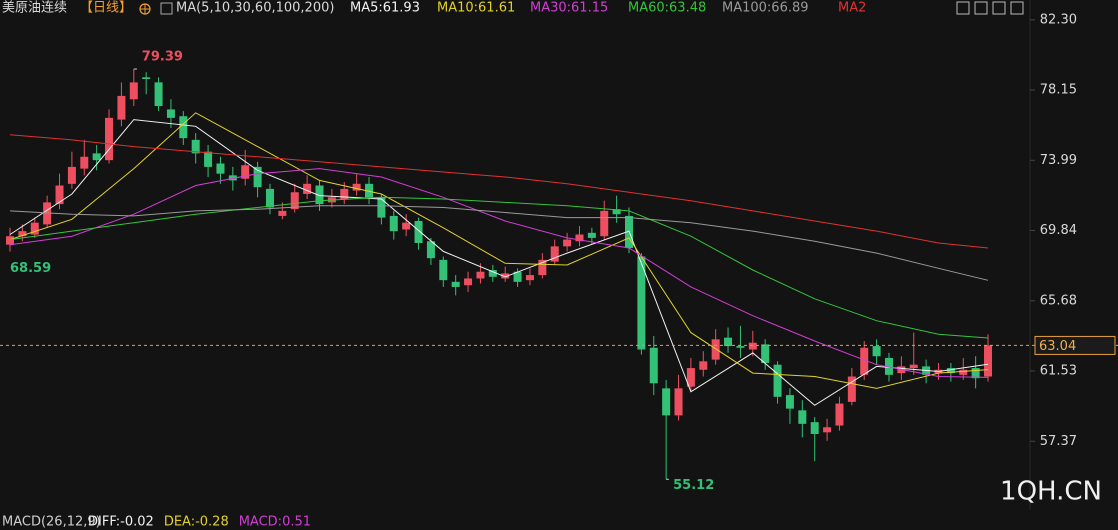 This screenshot has width=1118, height=530. I want to click on macd-label: DEA:-0.28, so click(196, 522).